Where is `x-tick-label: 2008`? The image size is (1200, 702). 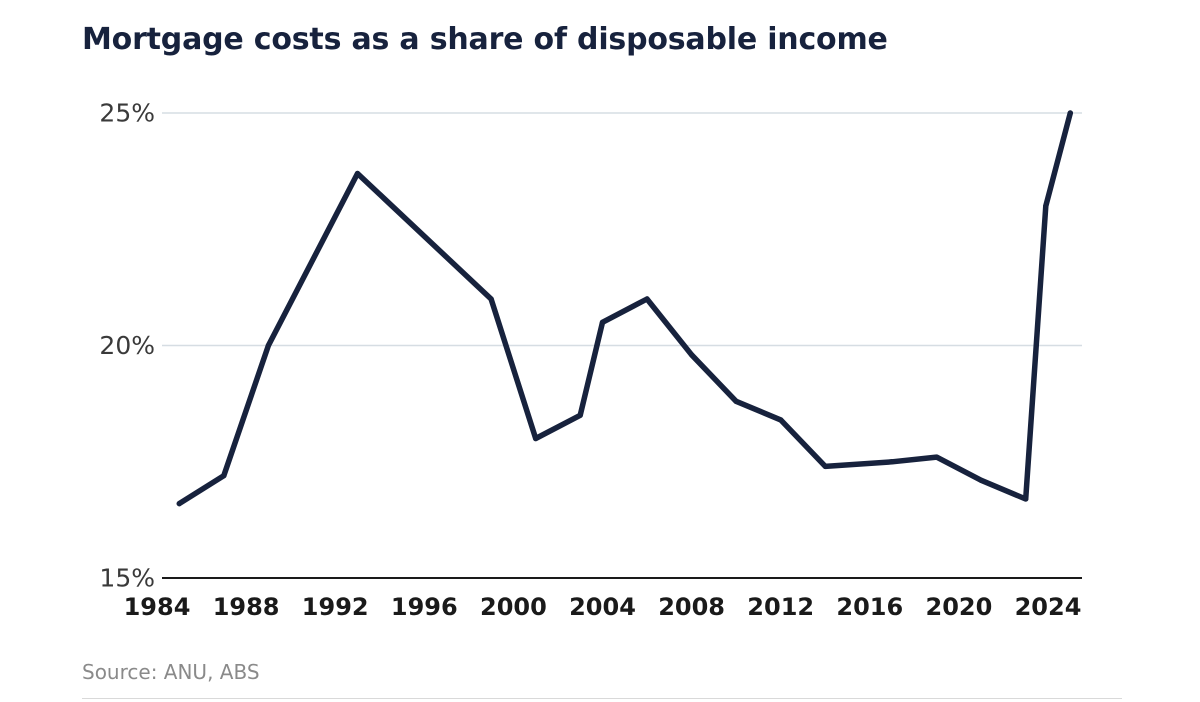 x-tick-label: 2008 is located at coordinates (691, 607).